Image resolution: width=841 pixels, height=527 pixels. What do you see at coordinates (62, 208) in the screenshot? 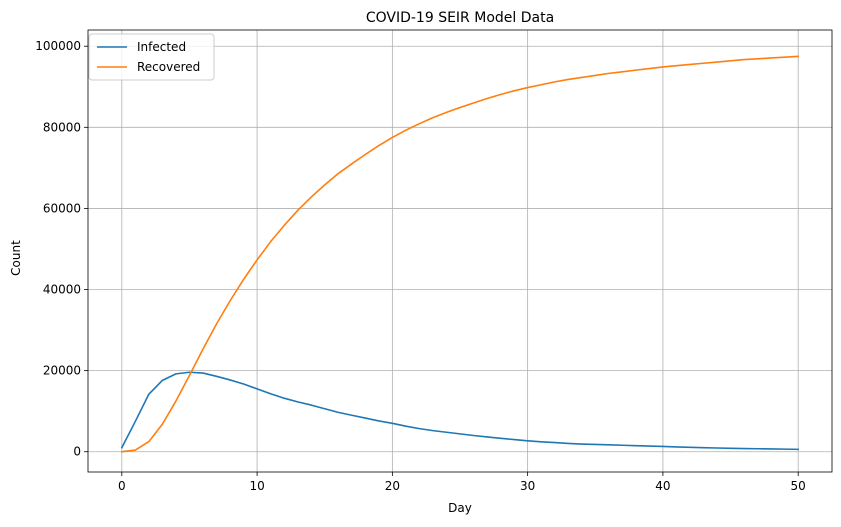
I see `y-tick-label: 60000` at bounding box center [62, 208].